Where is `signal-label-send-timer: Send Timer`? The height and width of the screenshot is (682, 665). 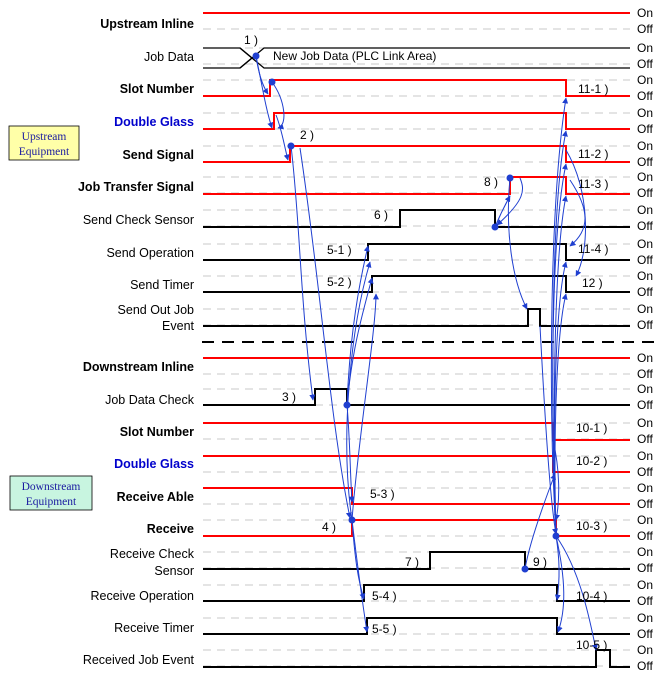
signal-label-send-timer: Send Timer is located at coordinates (162, 285).